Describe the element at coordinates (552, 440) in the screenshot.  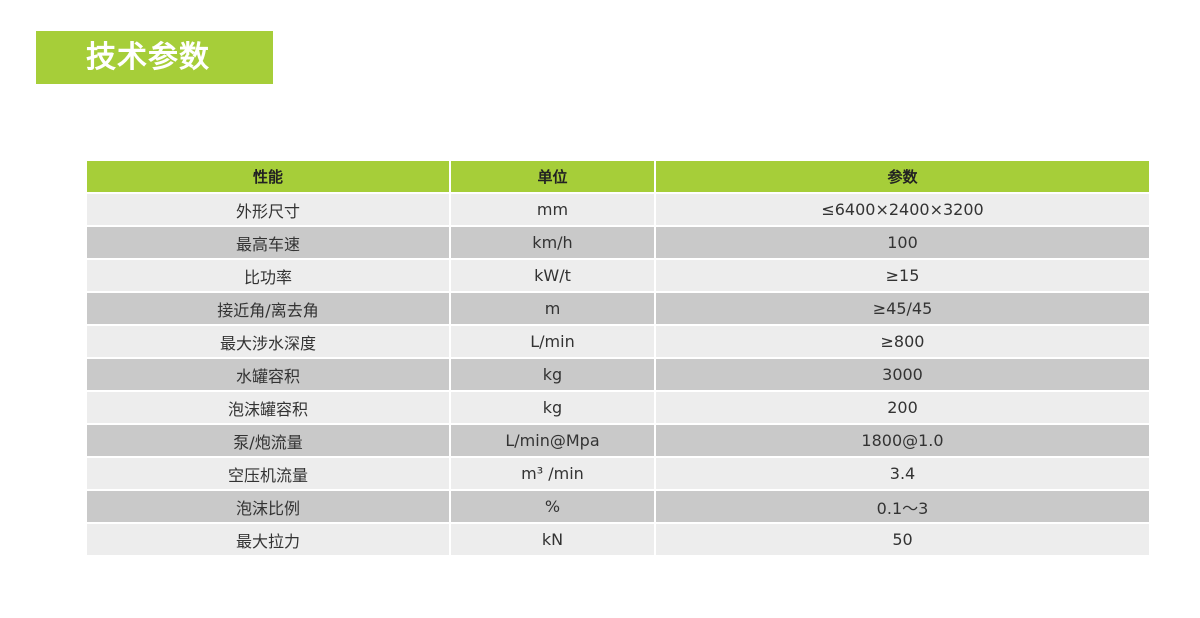
I see `cell-unit: L/min@Mpa` at that location.